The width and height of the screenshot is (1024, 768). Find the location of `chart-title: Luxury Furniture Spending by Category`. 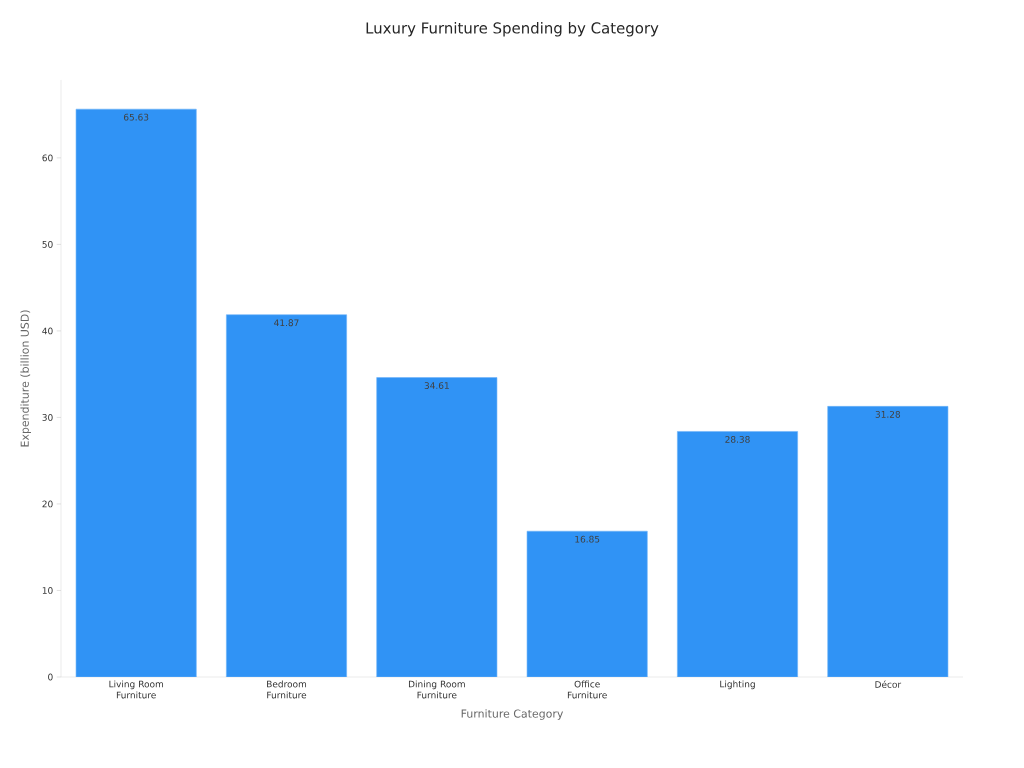

chart-title: Luxury Furniture Spending by Category is located at coordinates (512, 29).